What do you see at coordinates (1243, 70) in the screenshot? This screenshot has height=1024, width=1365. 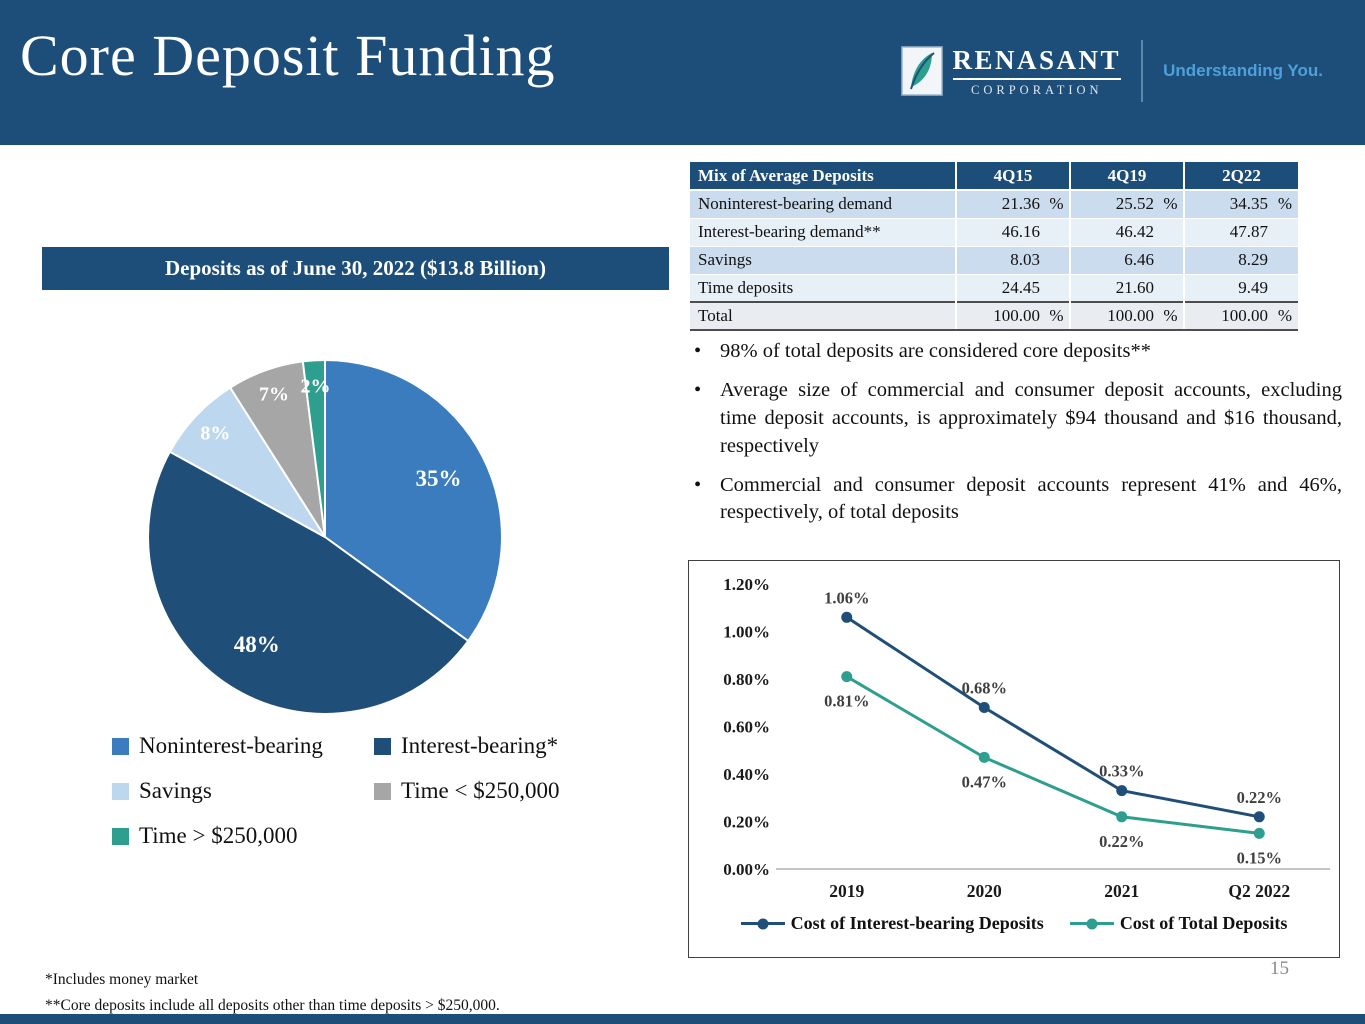 I see `logo-tagline: Understanding You.` at bounding box center [1243, 70].